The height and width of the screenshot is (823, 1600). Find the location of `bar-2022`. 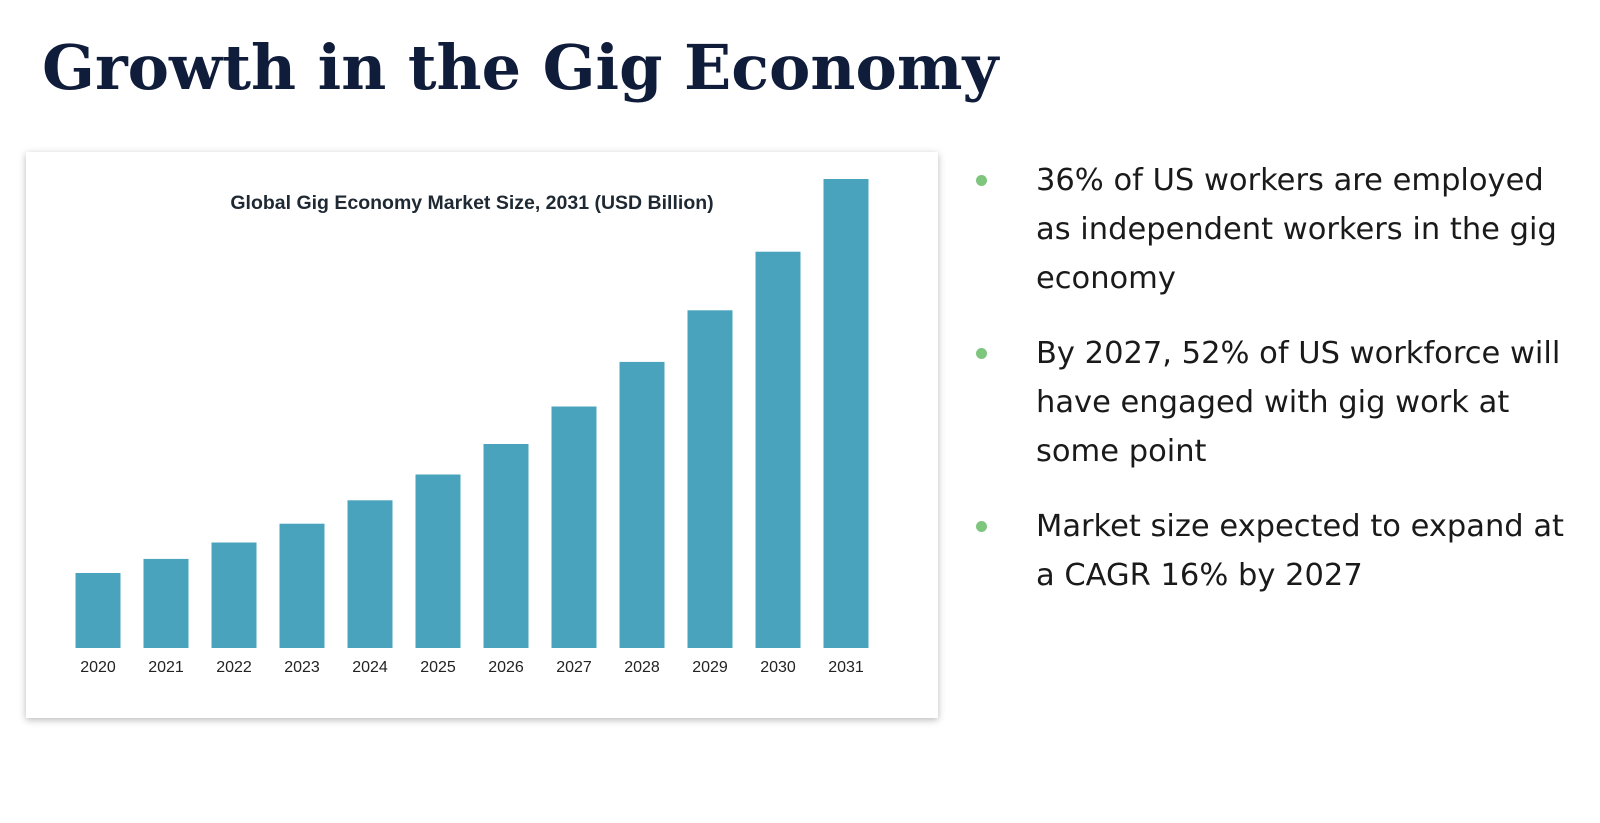

bar-2022 is located at coordinates (234, 595).